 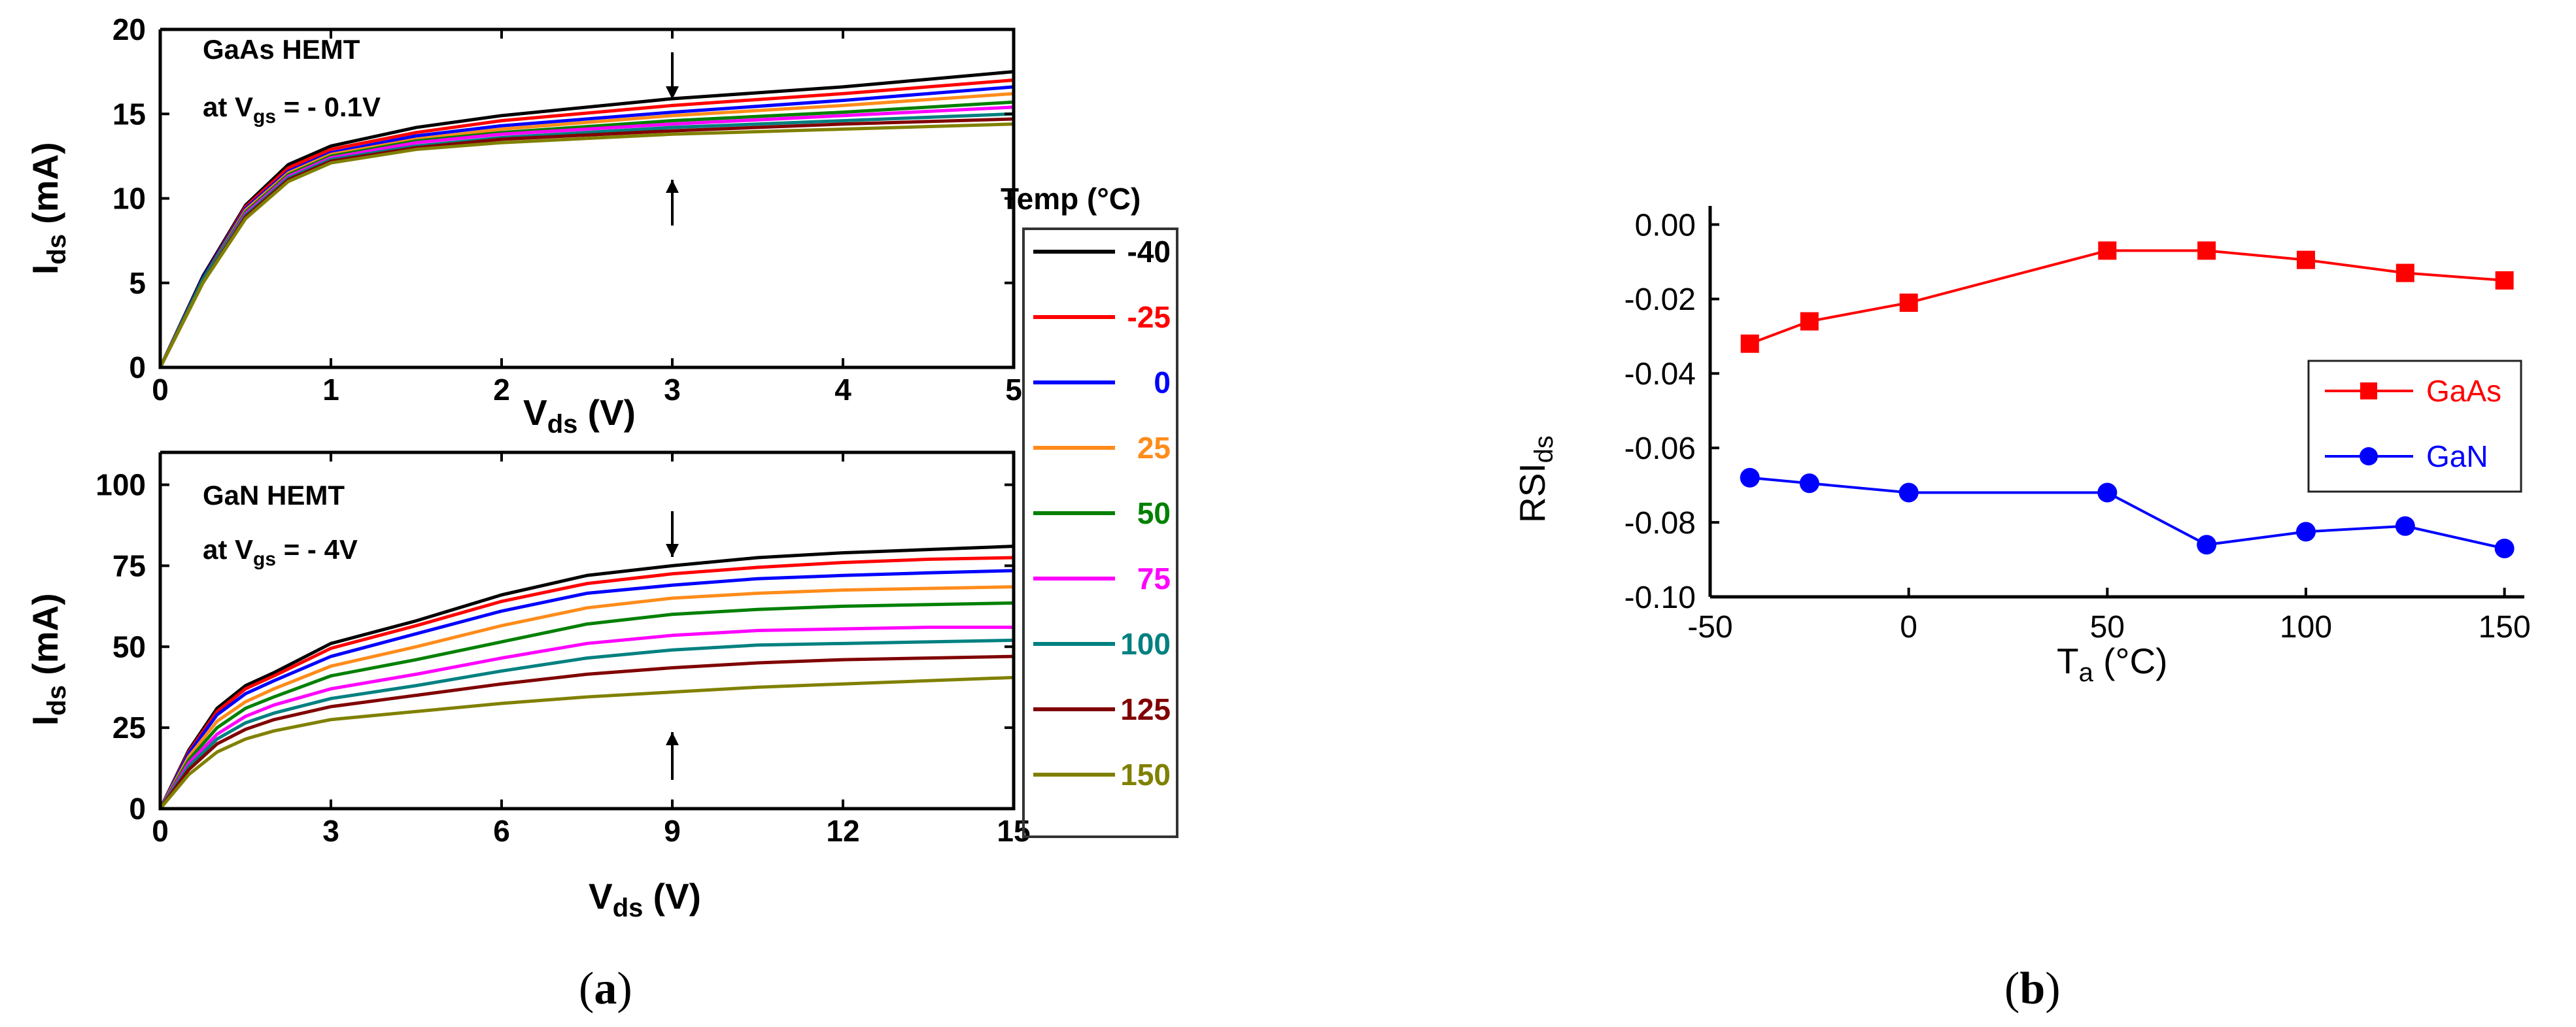 What do you see at coordinates (1145, 775) in the screenshot?
I see `temperature-legend-label: 150` at bounding box center [1145, 775].